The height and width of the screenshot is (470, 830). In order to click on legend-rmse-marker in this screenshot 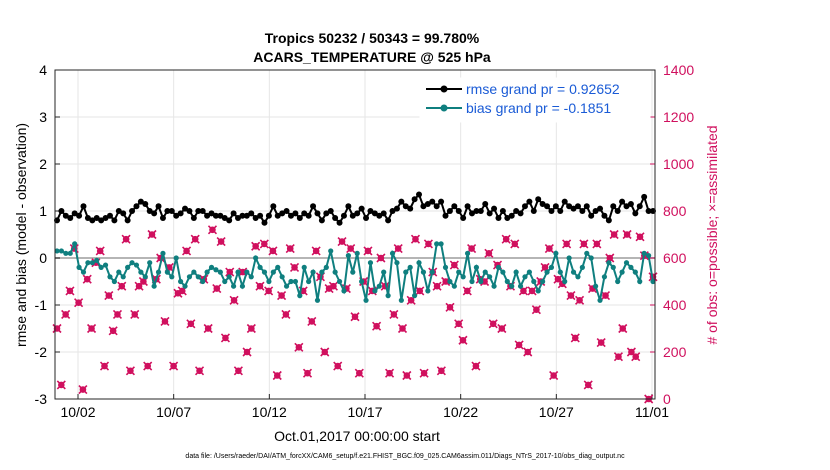, I will do `click(444, 89)`.